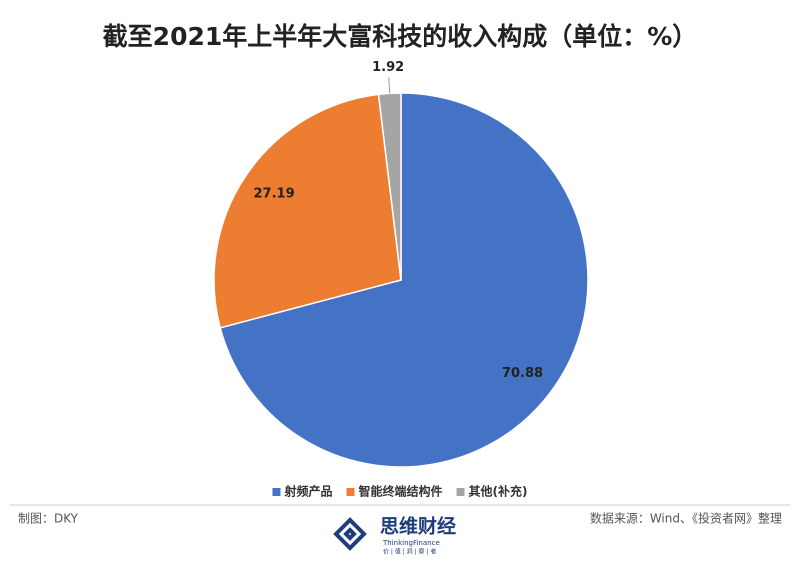 The width and height of the screenshot is (800, 570). I want to click on legend-label: 其他(补充), so click(498, 491).